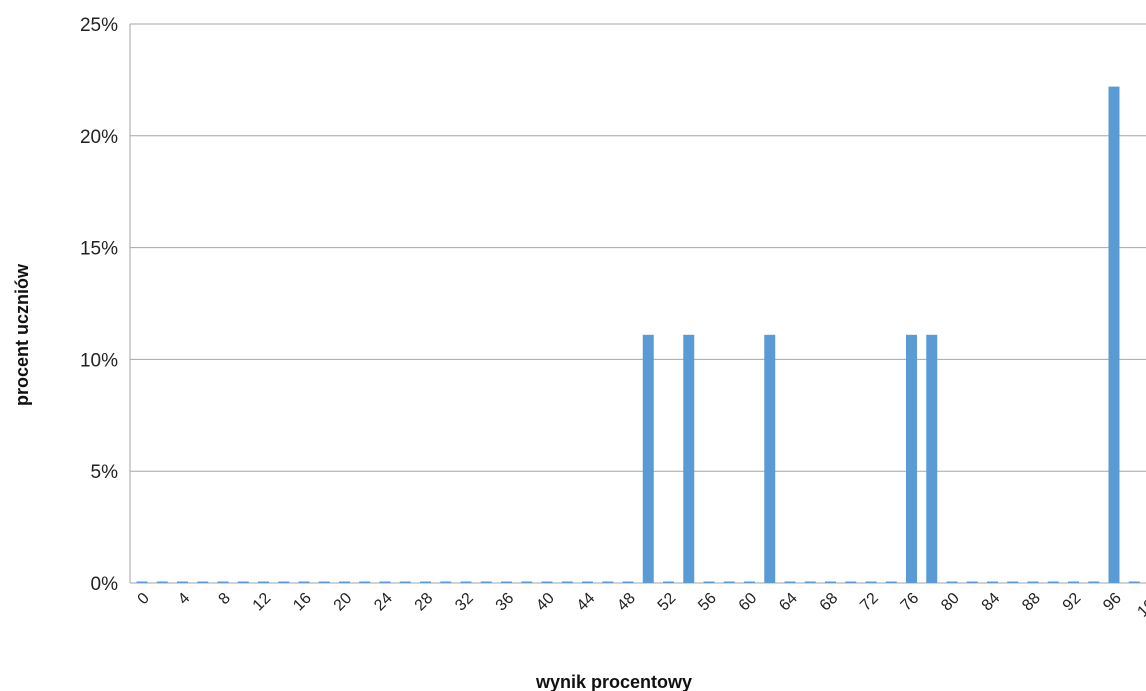 The width and height of the screenshot is (1146, 691). I want to click on x-tick-label: 60, so click(748, 602).